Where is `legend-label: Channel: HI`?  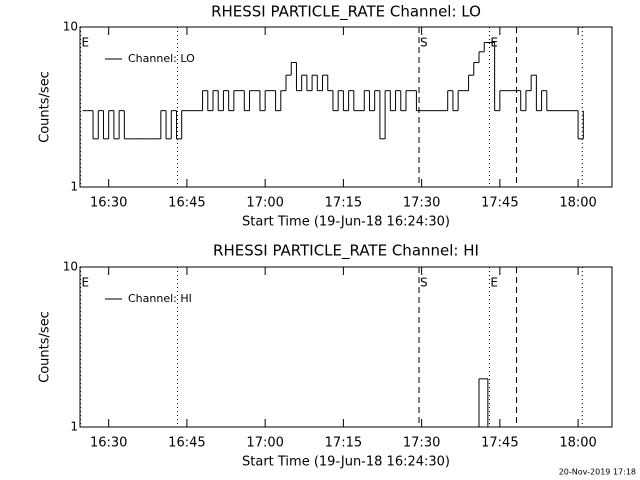 legend-label: Channel: HI is located at coordinates (160, 298).